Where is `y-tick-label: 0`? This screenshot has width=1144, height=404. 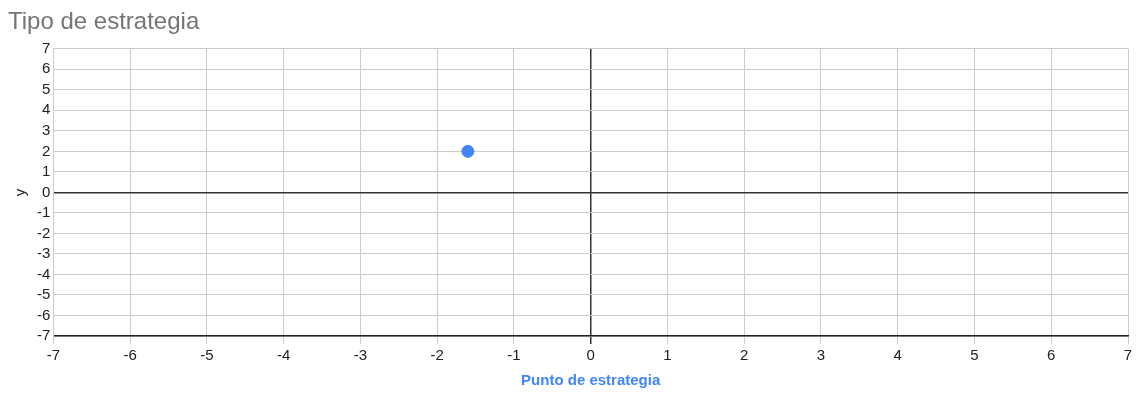
y-tick-label: 0 is located at coordinates (46, 191).